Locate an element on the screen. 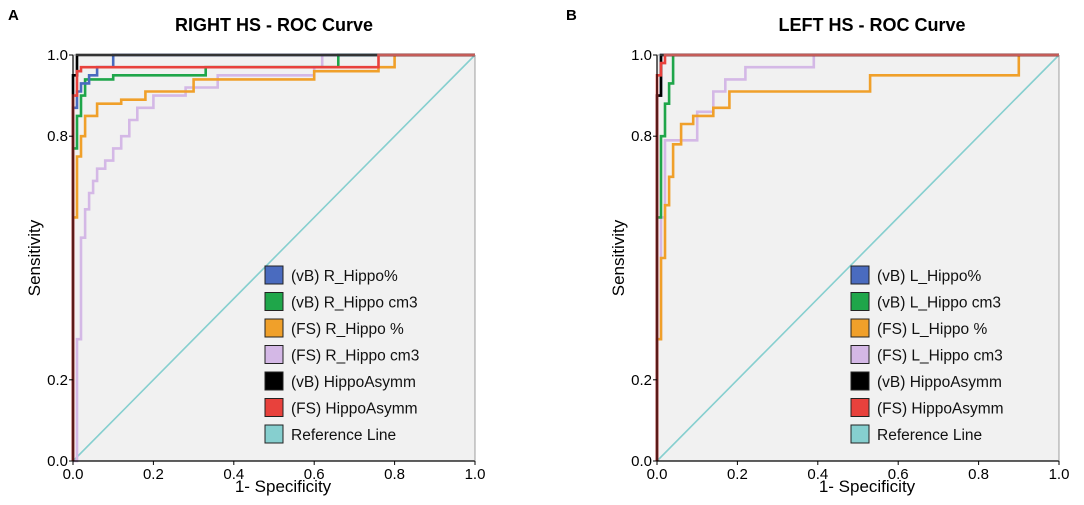 The width and height of the screenshot is (1084, 505). legend-label: (FS) L_Hippo % is located at coordinates (932, 329).